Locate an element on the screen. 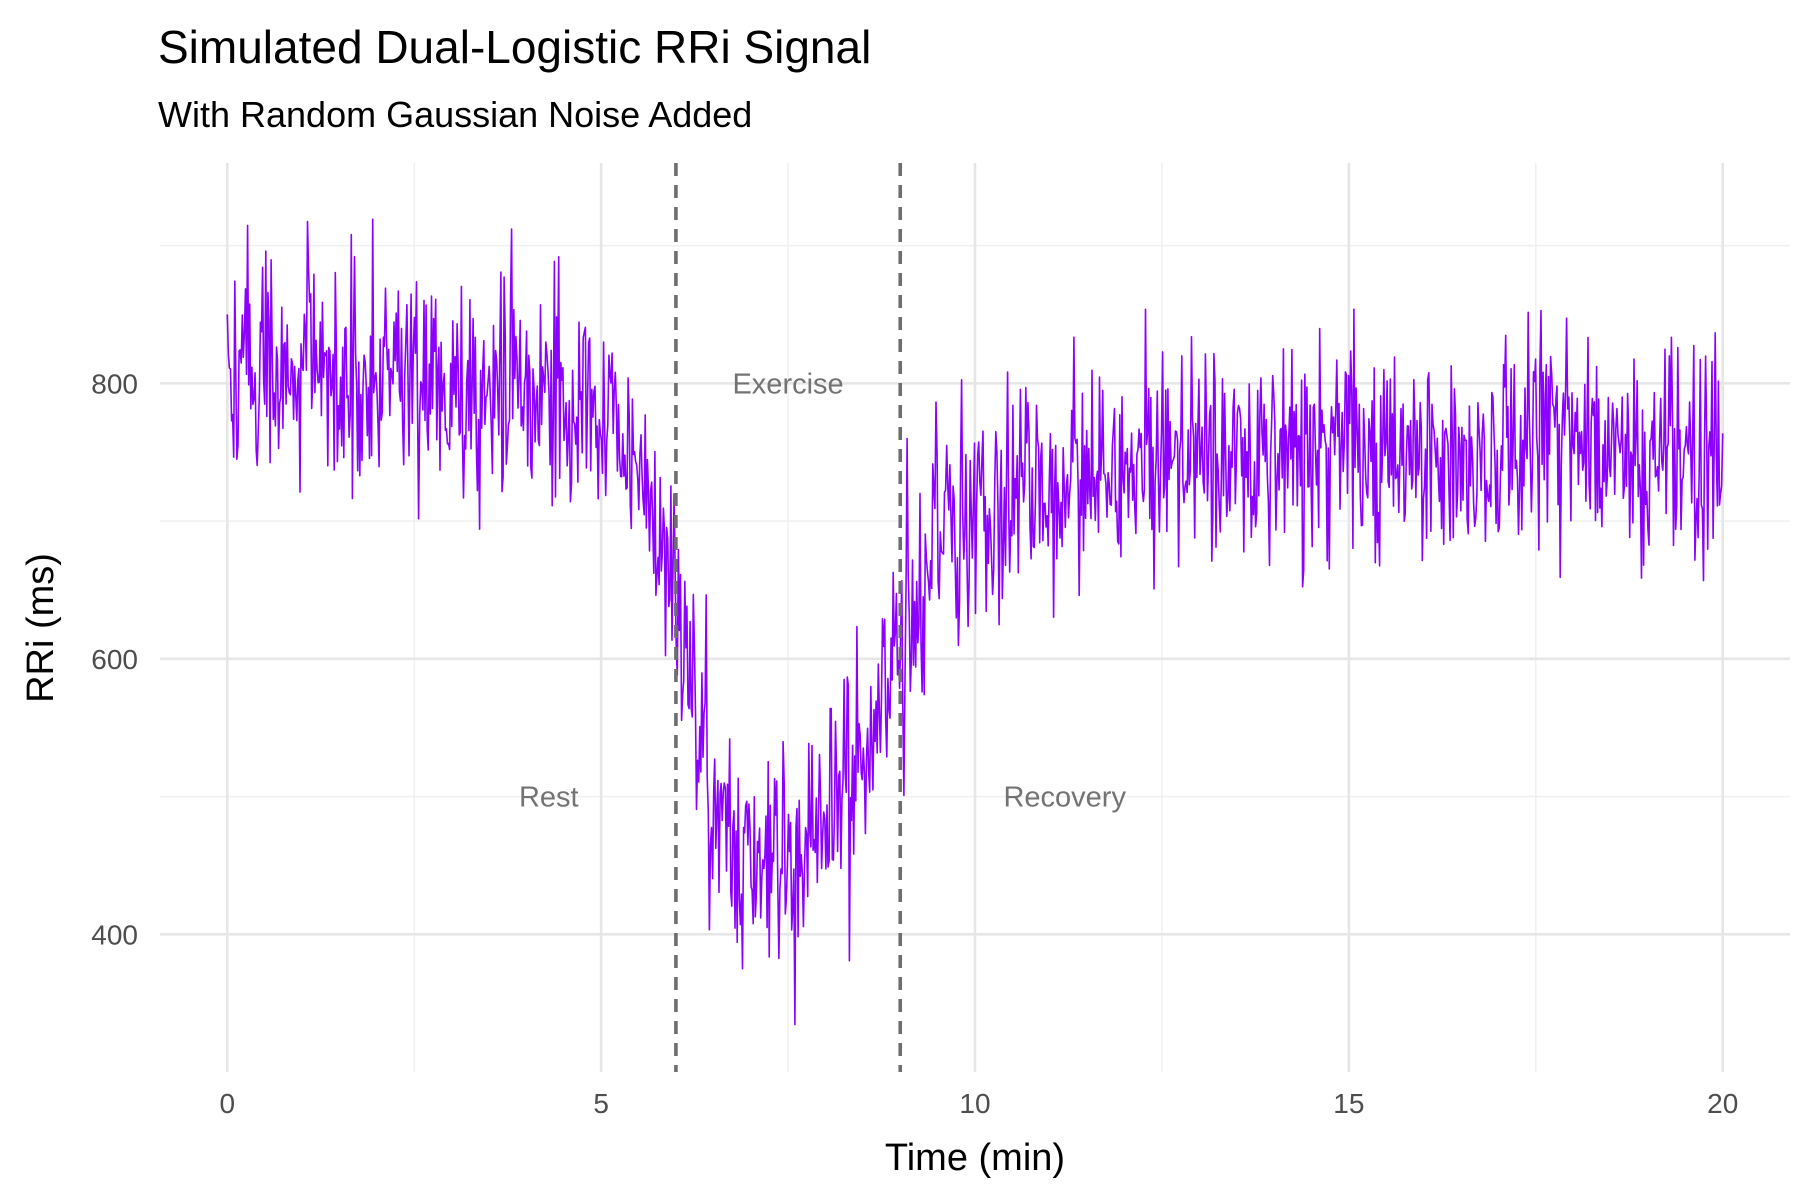 This screenshot has width=1800, height=1200. vertical-reference-lines is located at coordinates (788, 617).